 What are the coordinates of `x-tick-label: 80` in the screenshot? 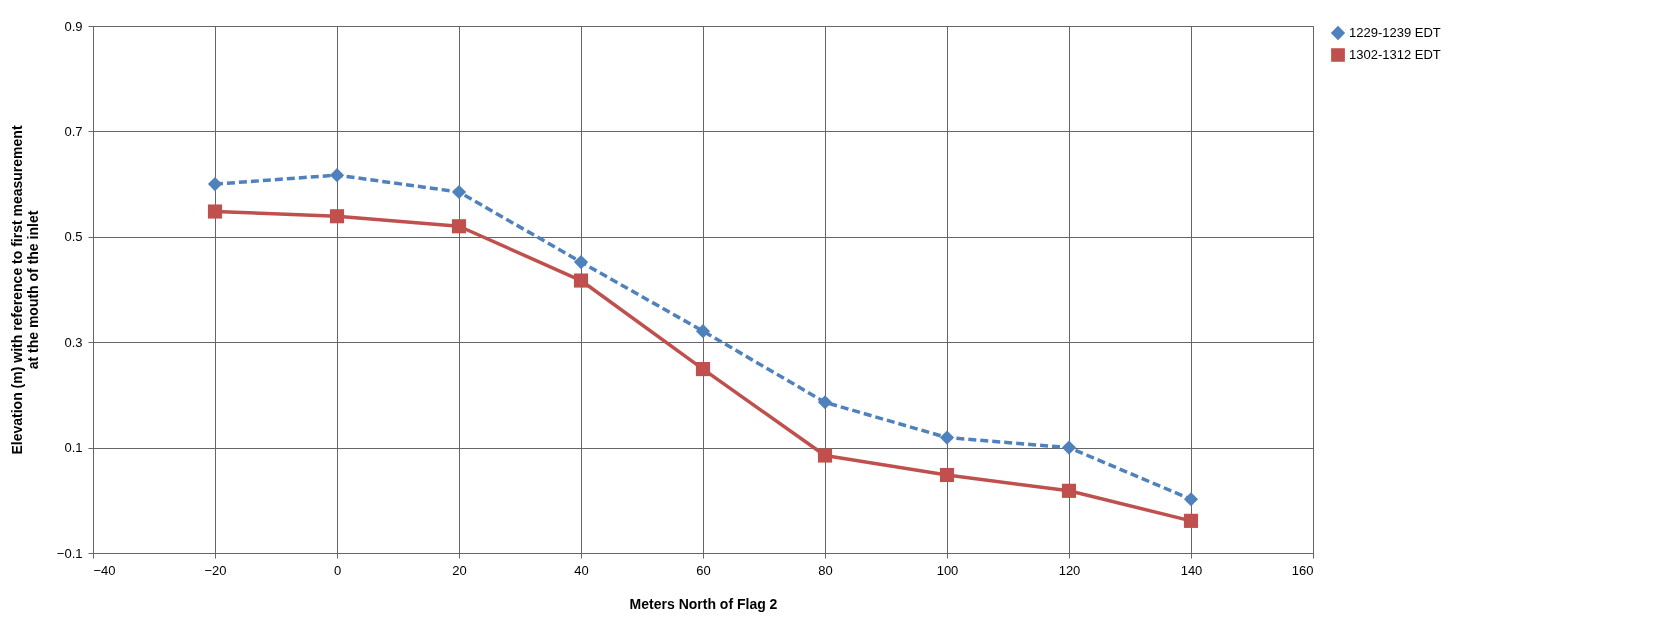 It's located at (825, 570).